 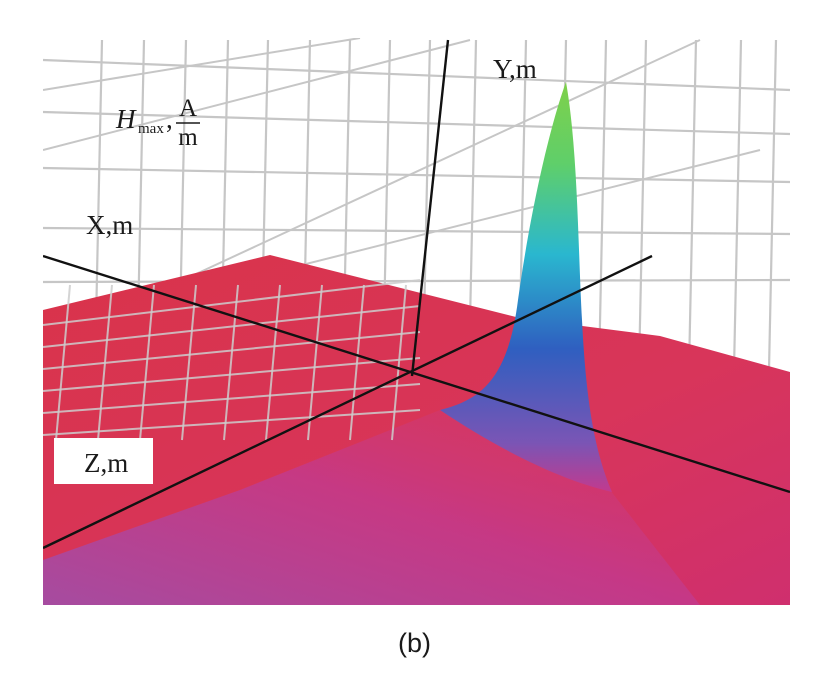 I want to click on surface-peak, so click(x=526, y=287).